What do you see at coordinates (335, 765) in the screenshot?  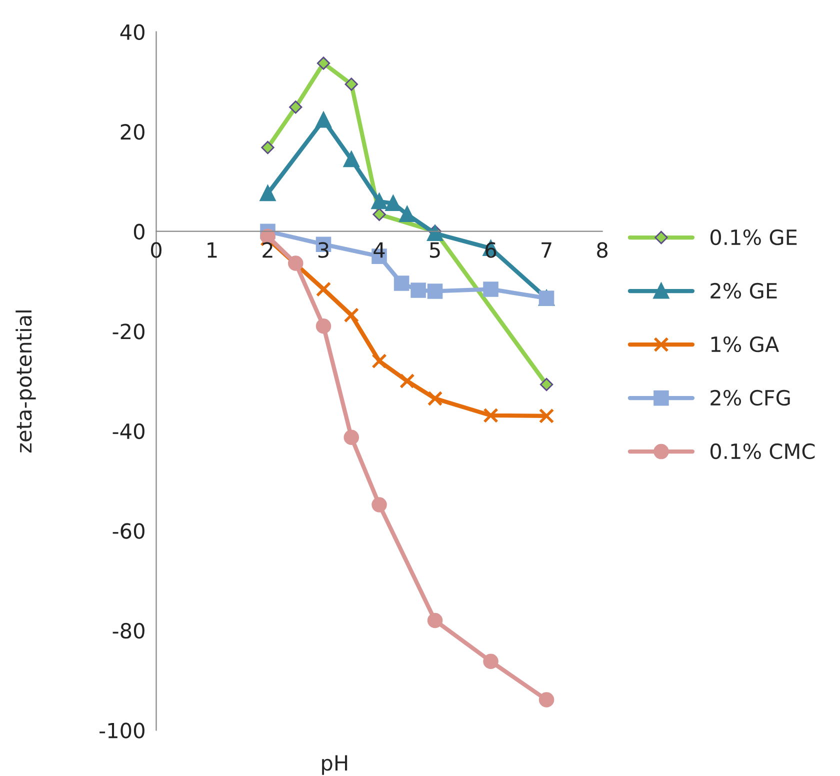 I see `x-axis-title: pH` at bounding box center [335, 765].